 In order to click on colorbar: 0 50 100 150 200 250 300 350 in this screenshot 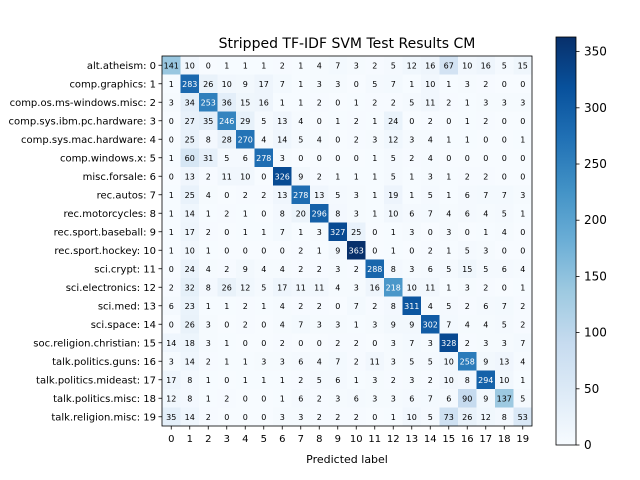, I will do `click(581, 244)`.